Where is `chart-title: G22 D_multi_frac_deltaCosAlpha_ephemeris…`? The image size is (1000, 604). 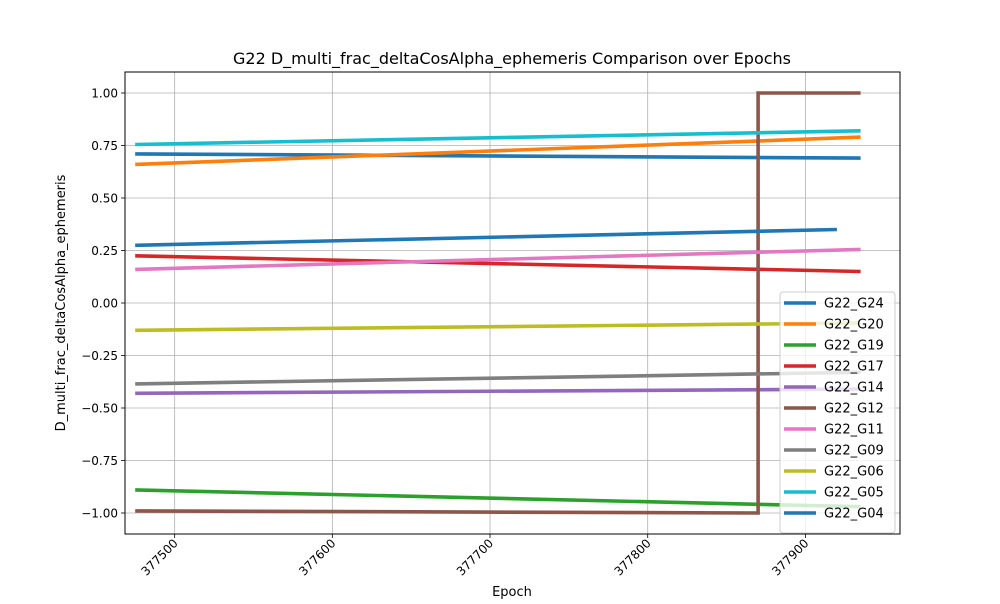 chart-title: G22 D_multi_frac_deltaCosAlpha_ephemeris… is located at coordinates (512, 59).